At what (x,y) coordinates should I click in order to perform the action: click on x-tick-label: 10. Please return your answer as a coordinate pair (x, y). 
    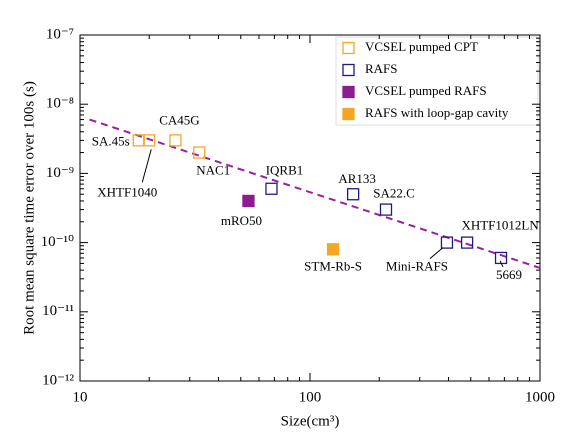
    Looking at the image, I should click on (80, 397).